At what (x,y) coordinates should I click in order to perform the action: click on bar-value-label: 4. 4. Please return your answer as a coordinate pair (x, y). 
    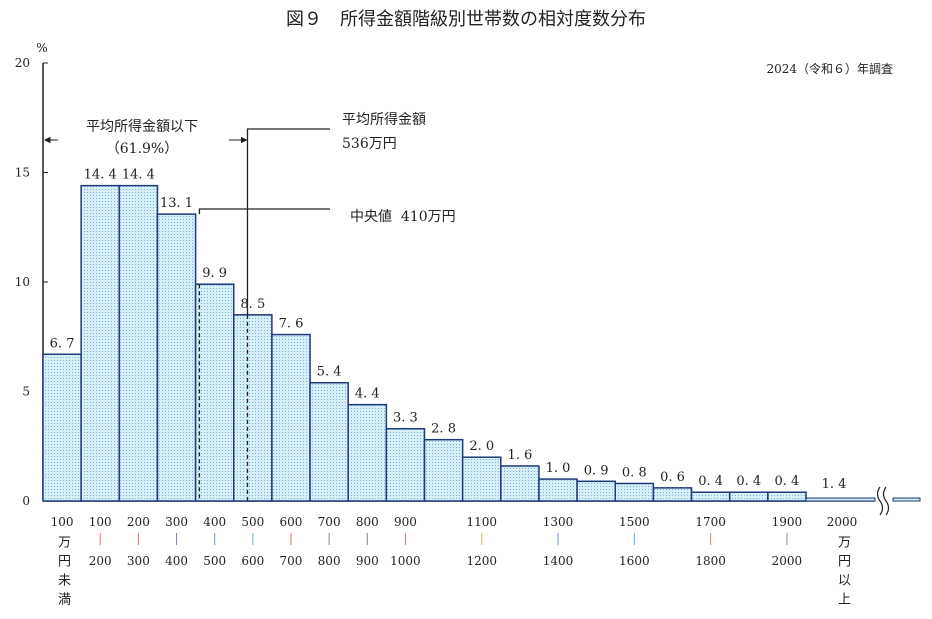
    Looking at the image, I should click on (367, 394).